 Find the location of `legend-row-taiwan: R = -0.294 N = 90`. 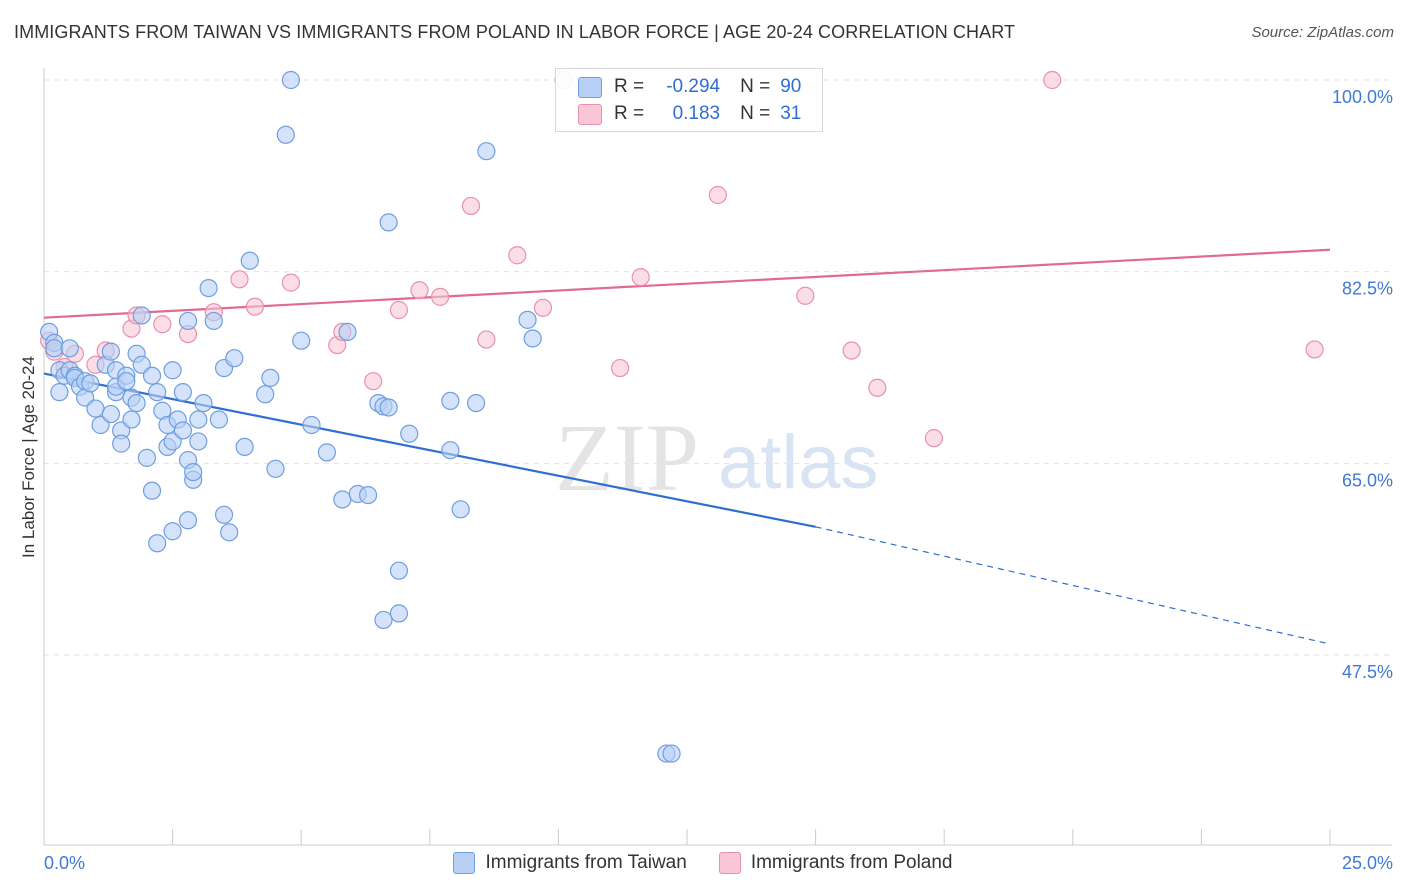

legend-row-taiwan: R = -0.294 N = 90 is located at coordinates (689, 87).